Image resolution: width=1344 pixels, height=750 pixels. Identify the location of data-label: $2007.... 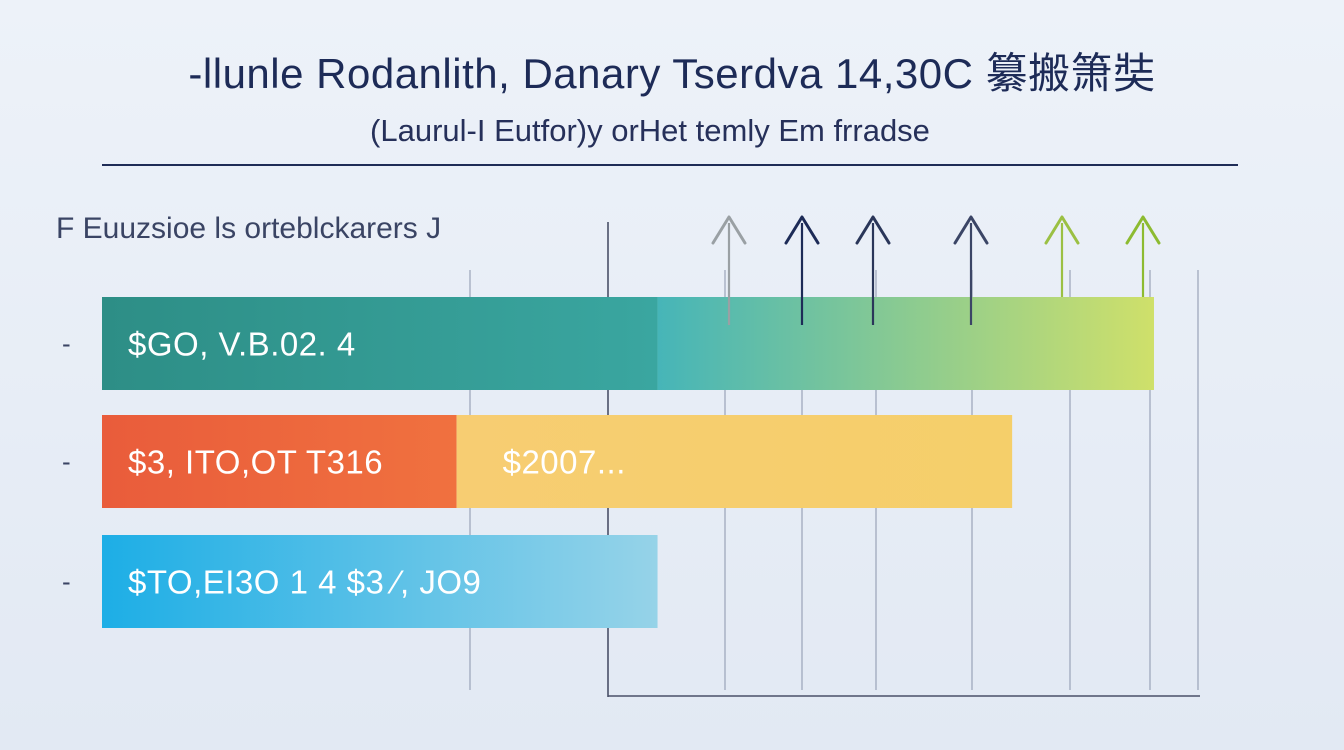
(564, 462).